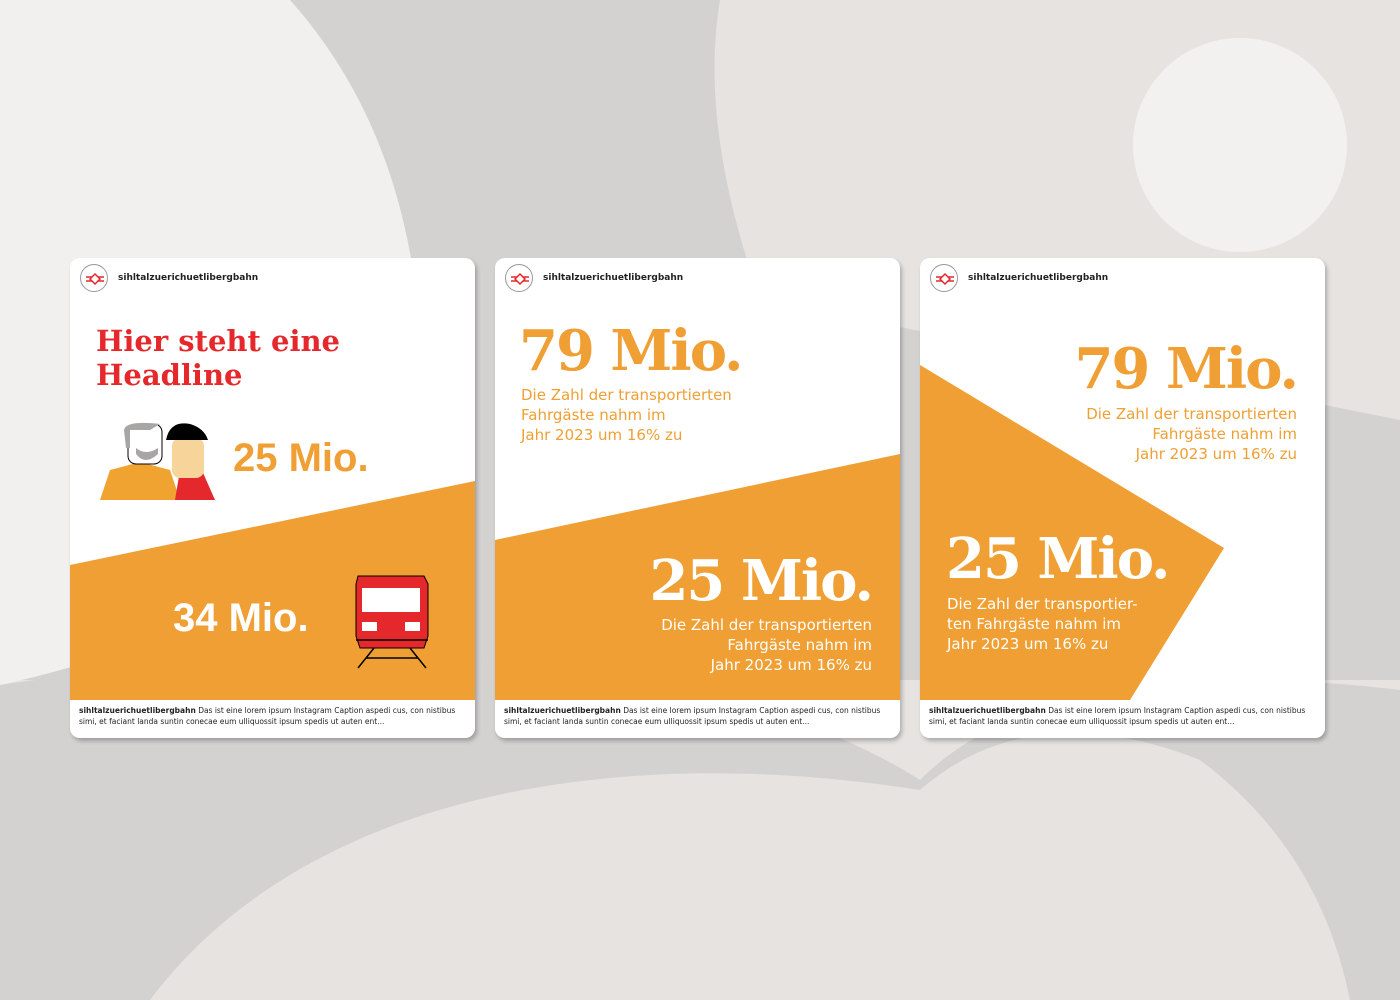  I want to click on orange-arrow-panel, so click(1072, 532).